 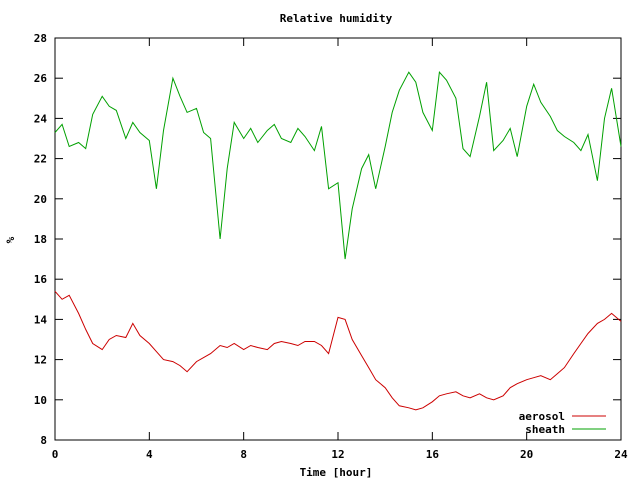 What do you see at coordinates (41, 279) in the screenshot?
I see `y-tick-label: 16` at bounding box center [41, 279].